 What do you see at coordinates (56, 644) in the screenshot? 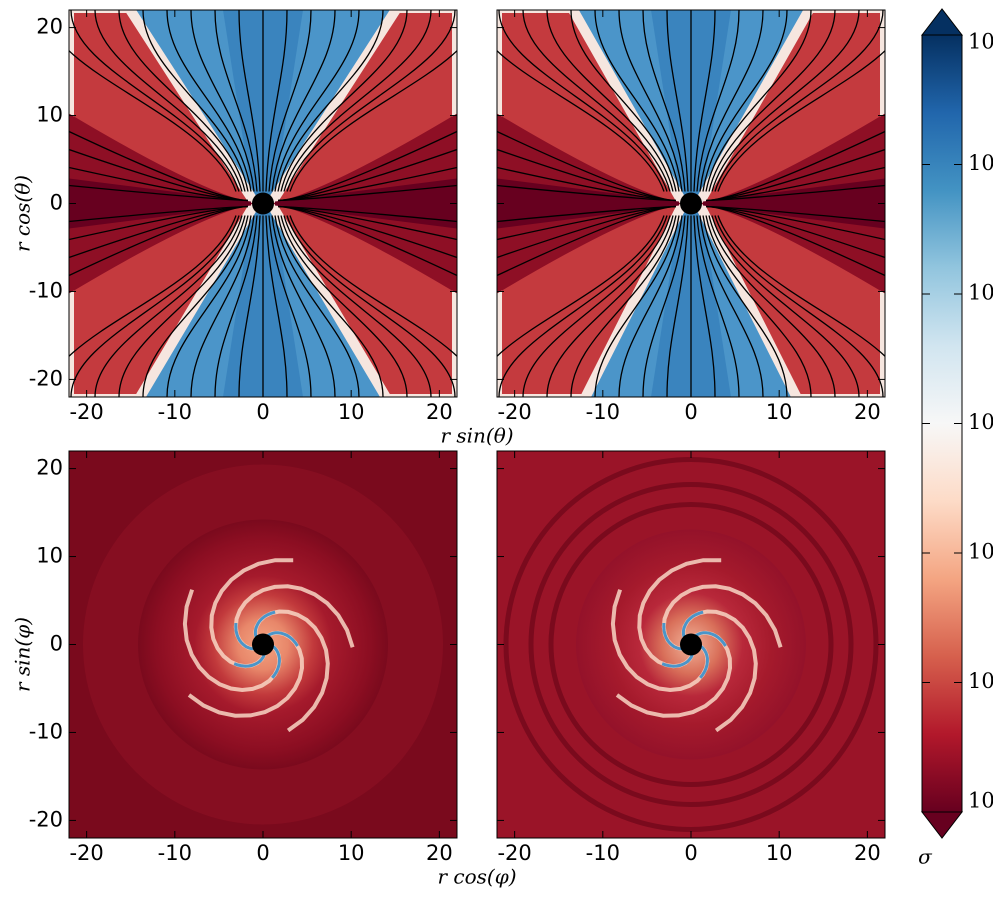
I see `y-tick-label: 0` at bounding box center [56, 644].